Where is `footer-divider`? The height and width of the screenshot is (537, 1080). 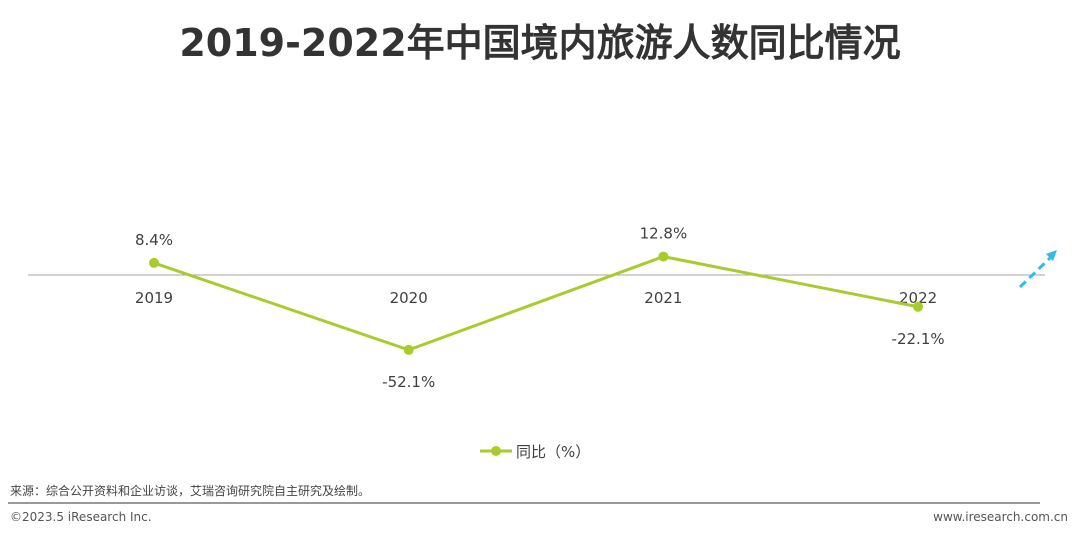
footer-divider is located at coordinates (524, 503).